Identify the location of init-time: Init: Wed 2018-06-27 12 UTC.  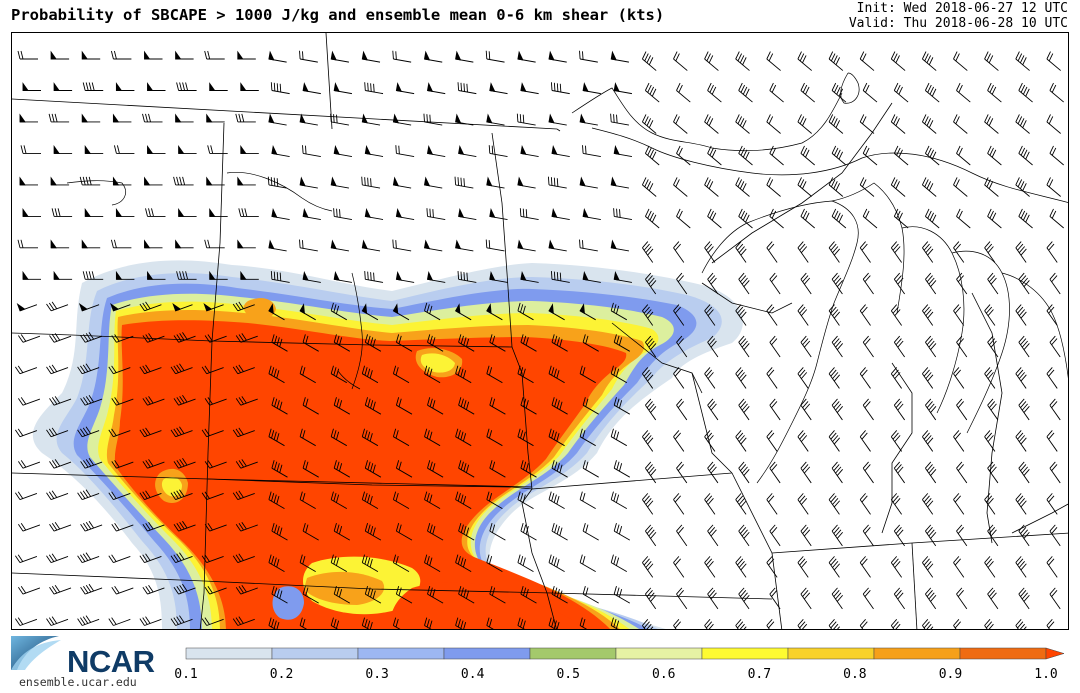
(962, 8).